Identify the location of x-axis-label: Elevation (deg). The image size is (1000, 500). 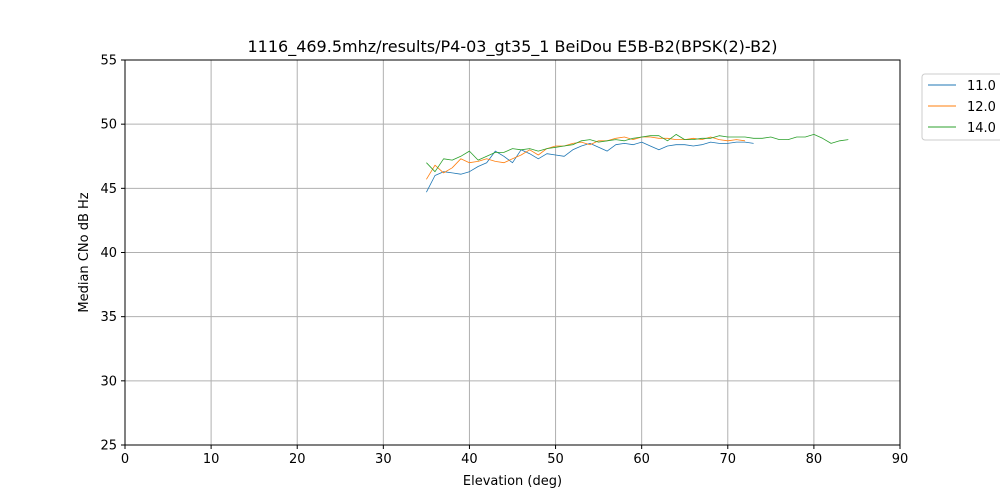
(512, 481).